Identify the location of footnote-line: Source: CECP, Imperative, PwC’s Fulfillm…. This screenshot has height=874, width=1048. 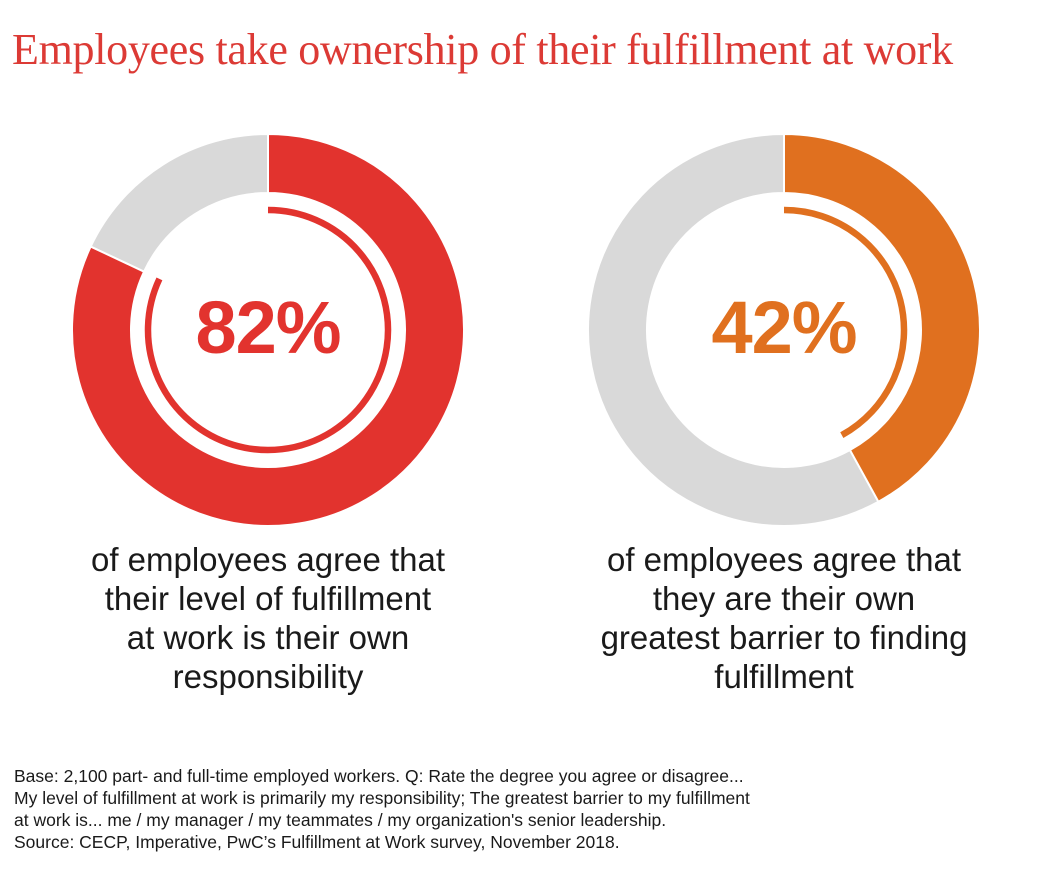
(317, 842).